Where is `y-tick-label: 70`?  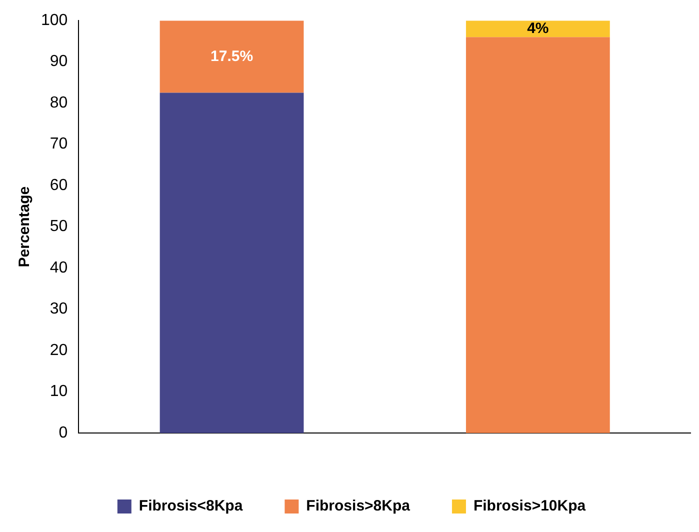 y-tick-label: 70 is located at coordinates (59, 144).